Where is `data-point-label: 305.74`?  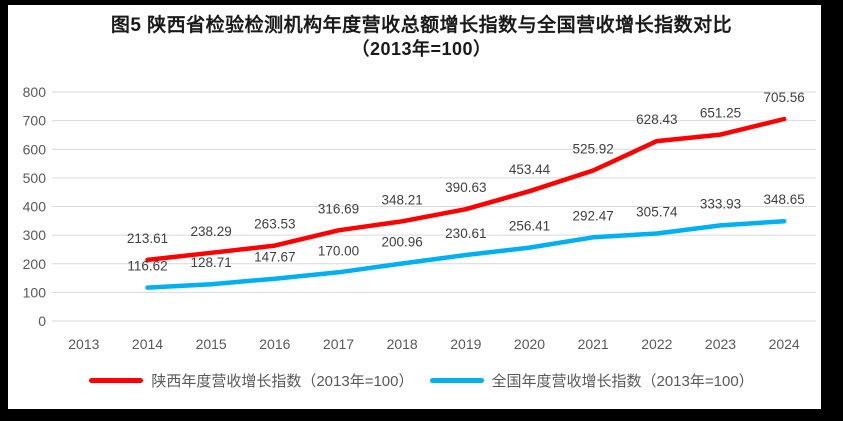
data-point-label: 305.74 is located at coordinates (657, 211).